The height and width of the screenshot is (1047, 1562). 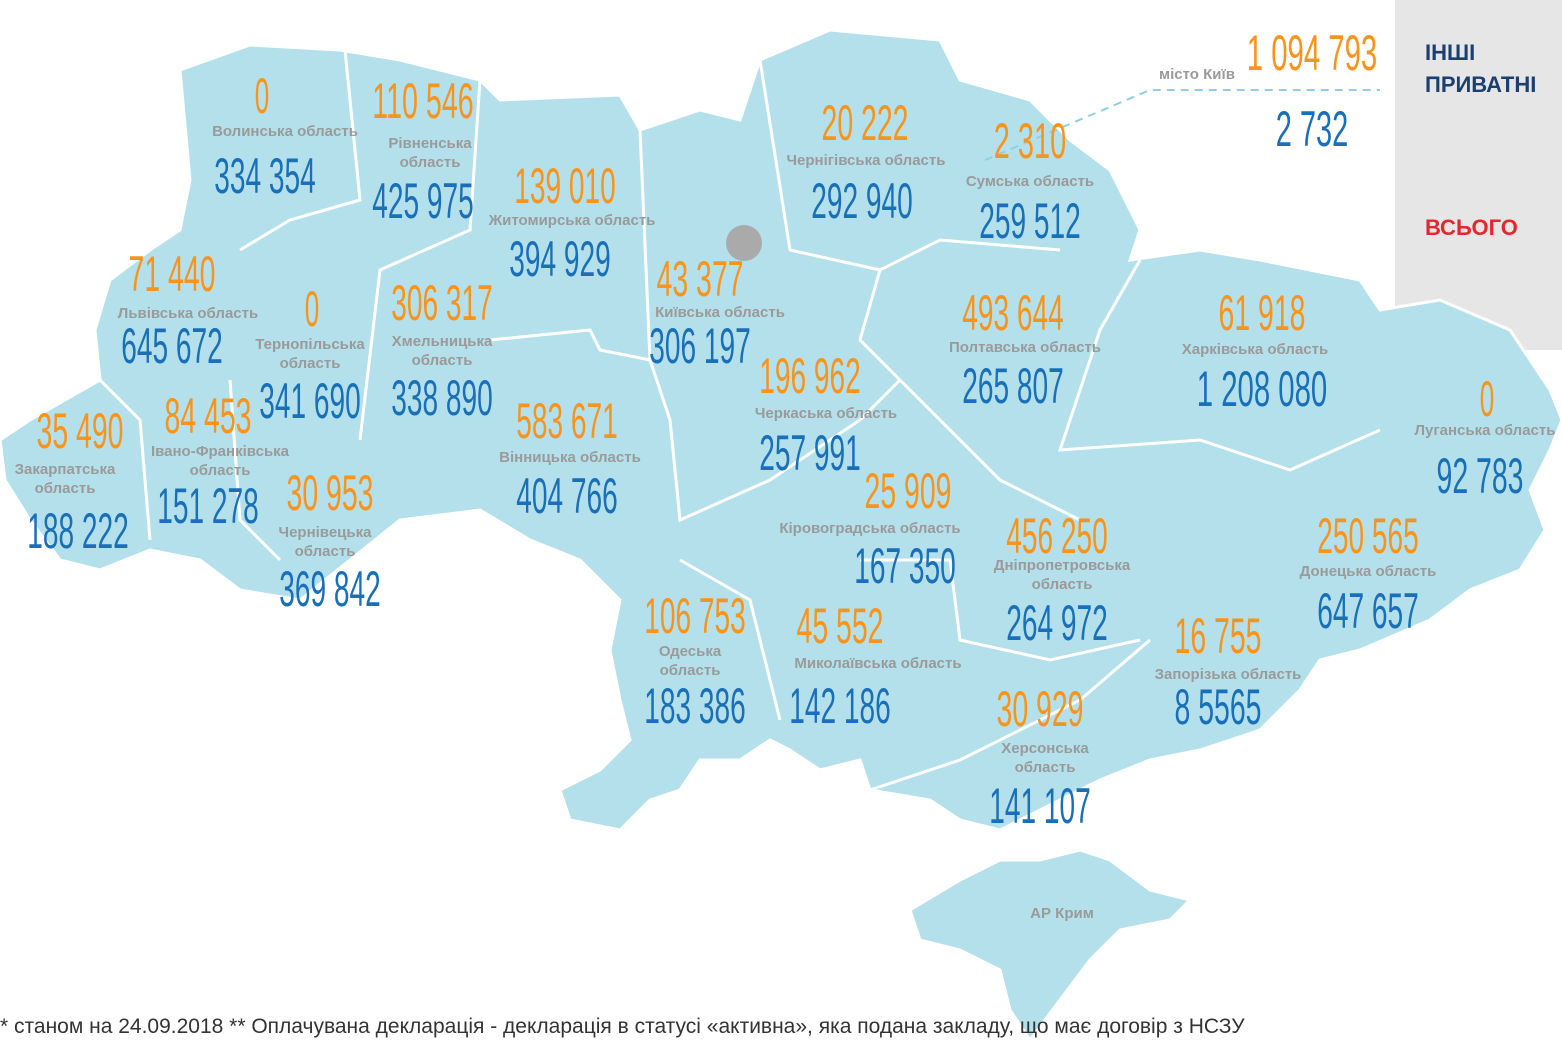 I want to click on region-value: 369 842, so click(x=330, y=589).